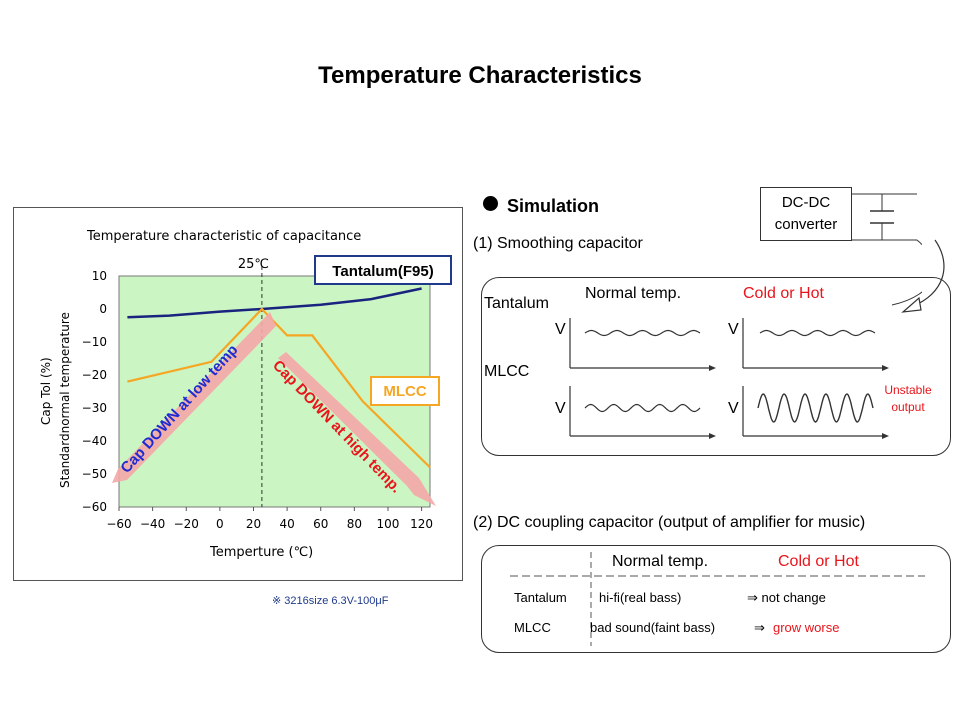 The image size is (960, 720). I want to click on mlcc-series-line, so click(279, 388).